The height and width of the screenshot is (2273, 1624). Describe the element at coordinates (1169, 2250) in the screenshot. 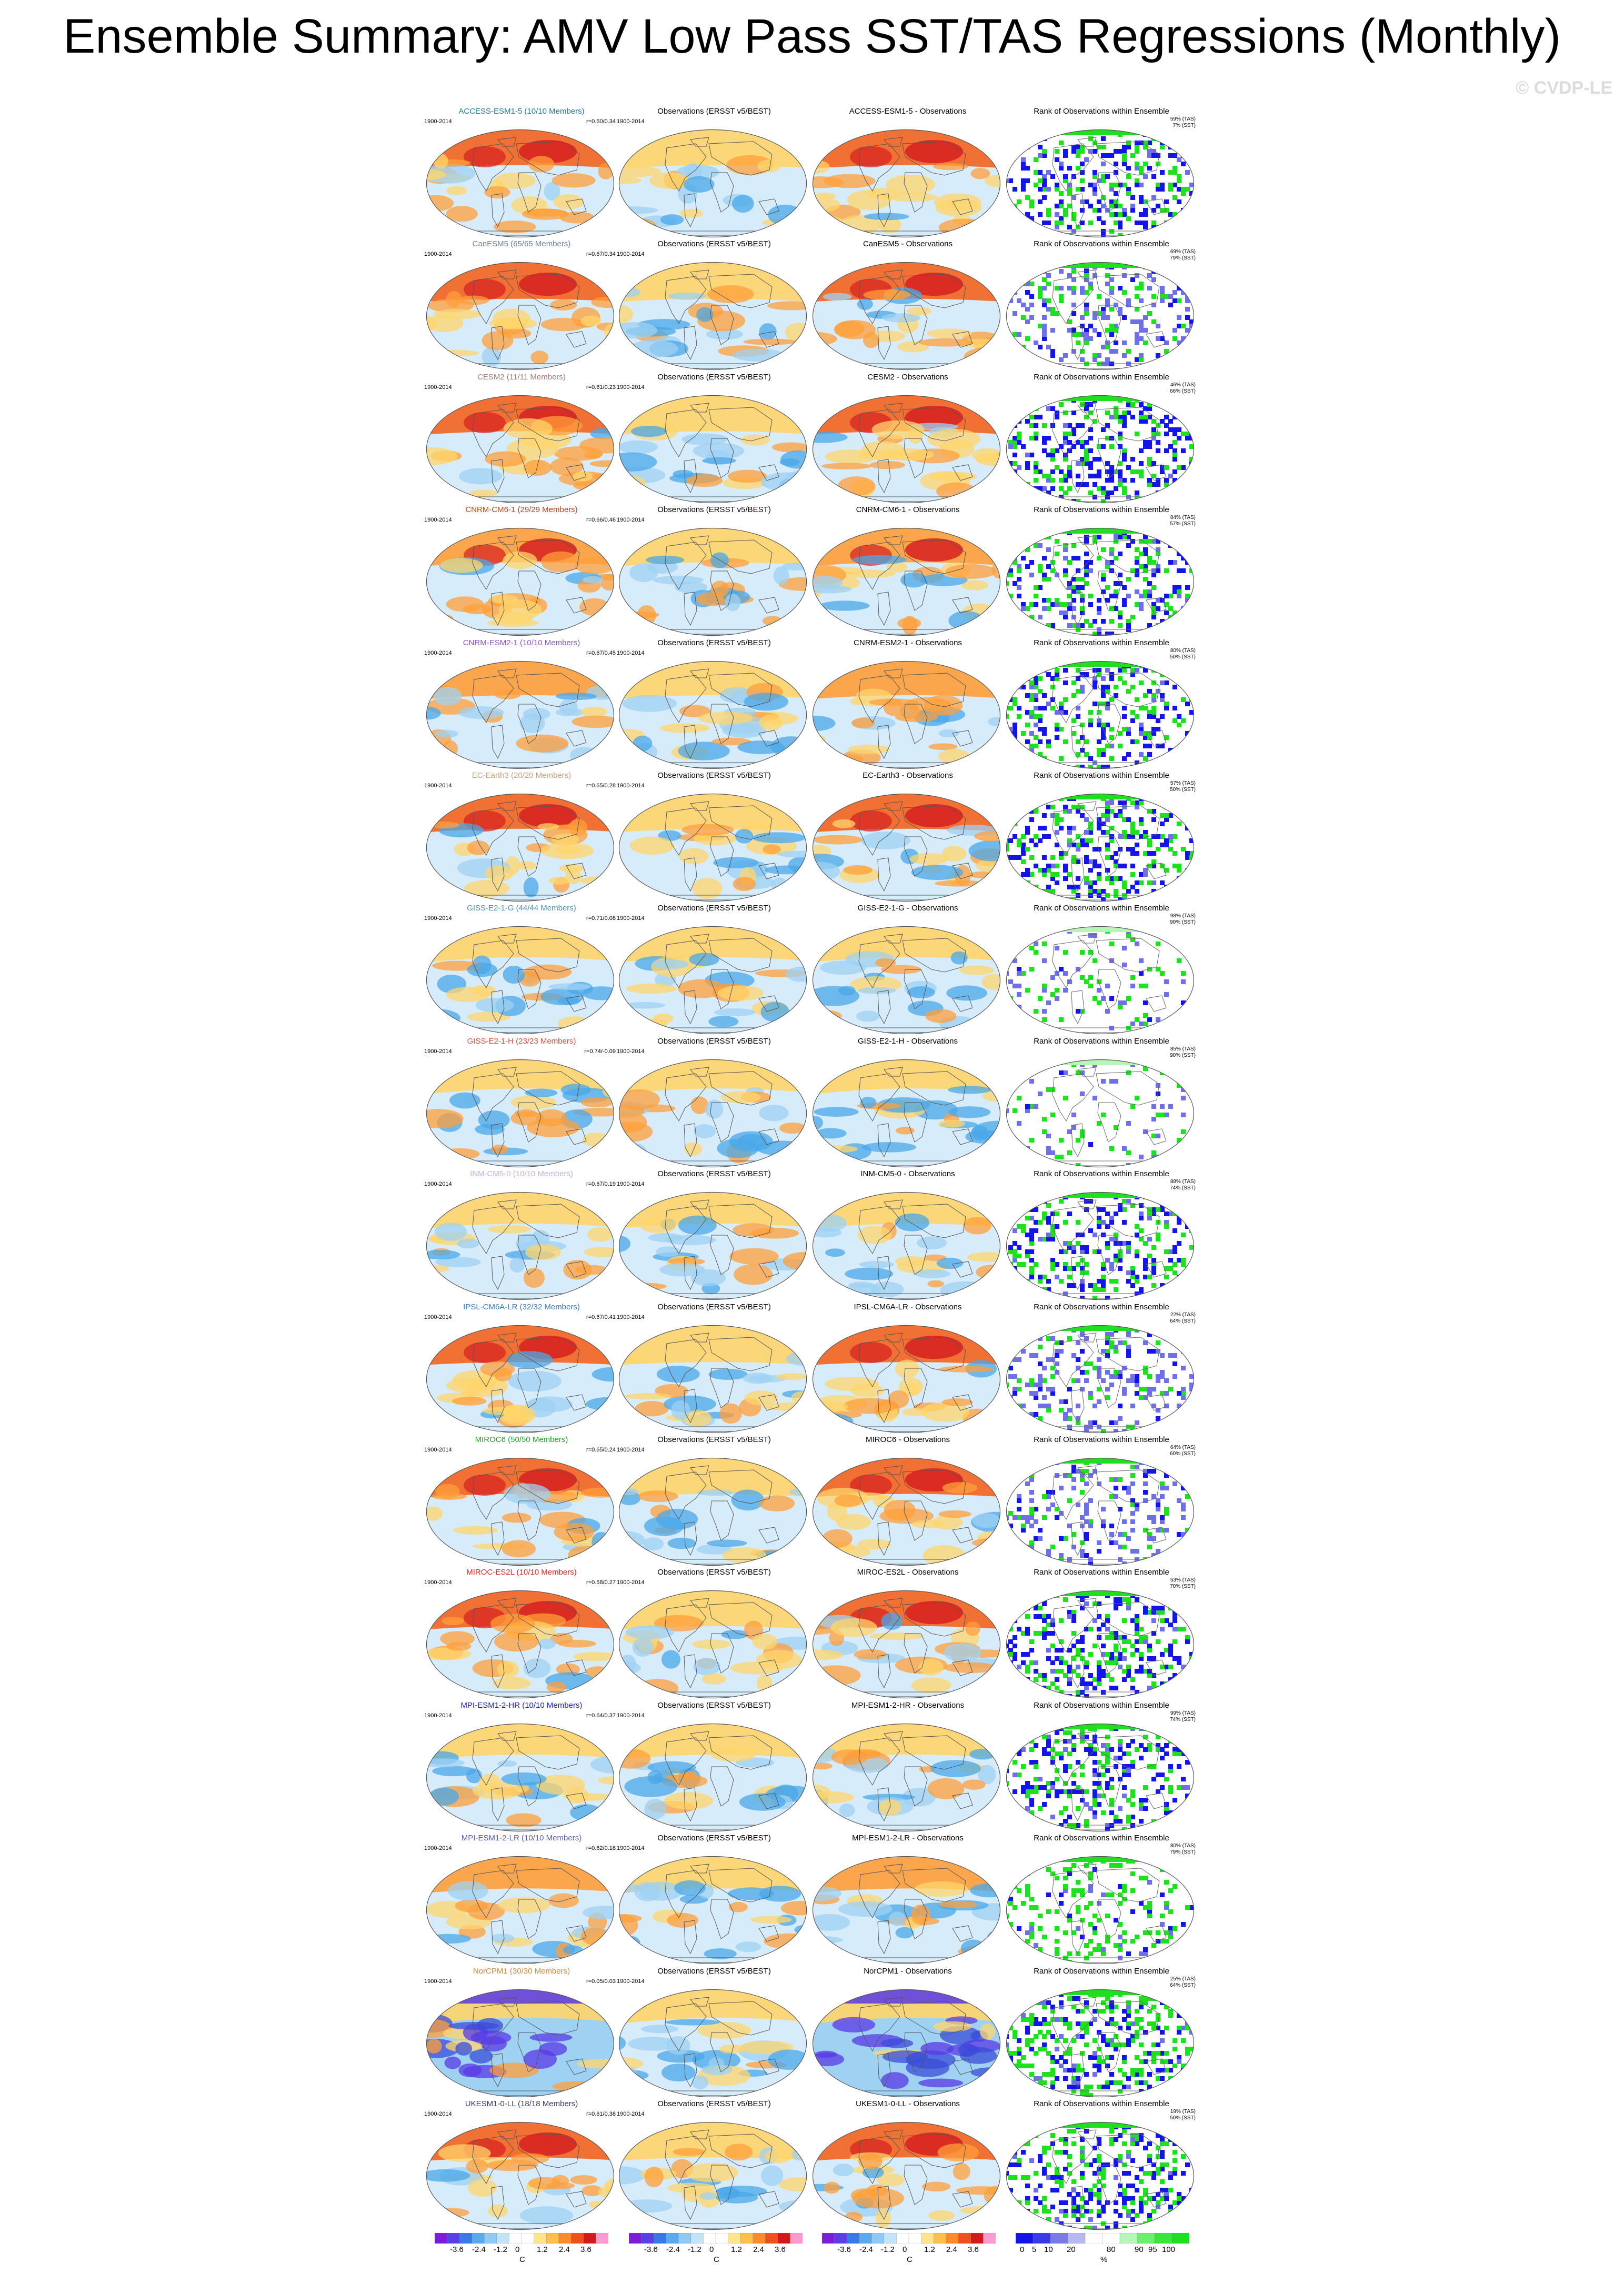

I see `colorbar-tick: 100` at that location.